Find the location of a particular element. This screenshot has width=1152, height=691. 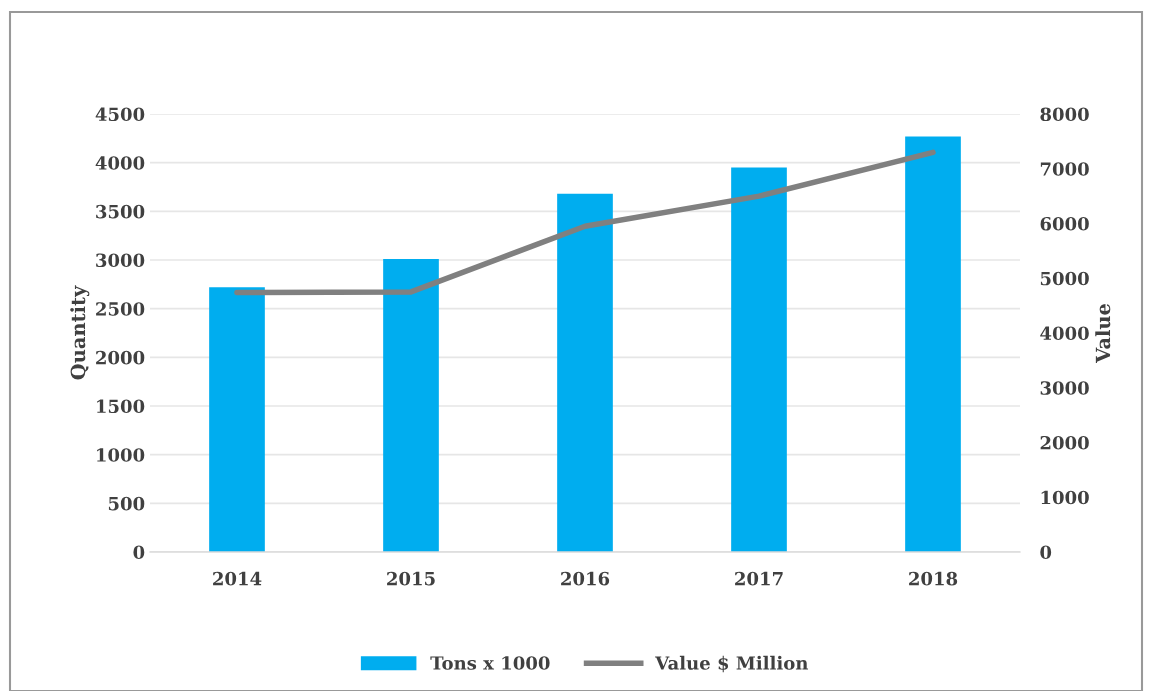

y2-tick-label: 8000 is located at coordinates (1064, 114).